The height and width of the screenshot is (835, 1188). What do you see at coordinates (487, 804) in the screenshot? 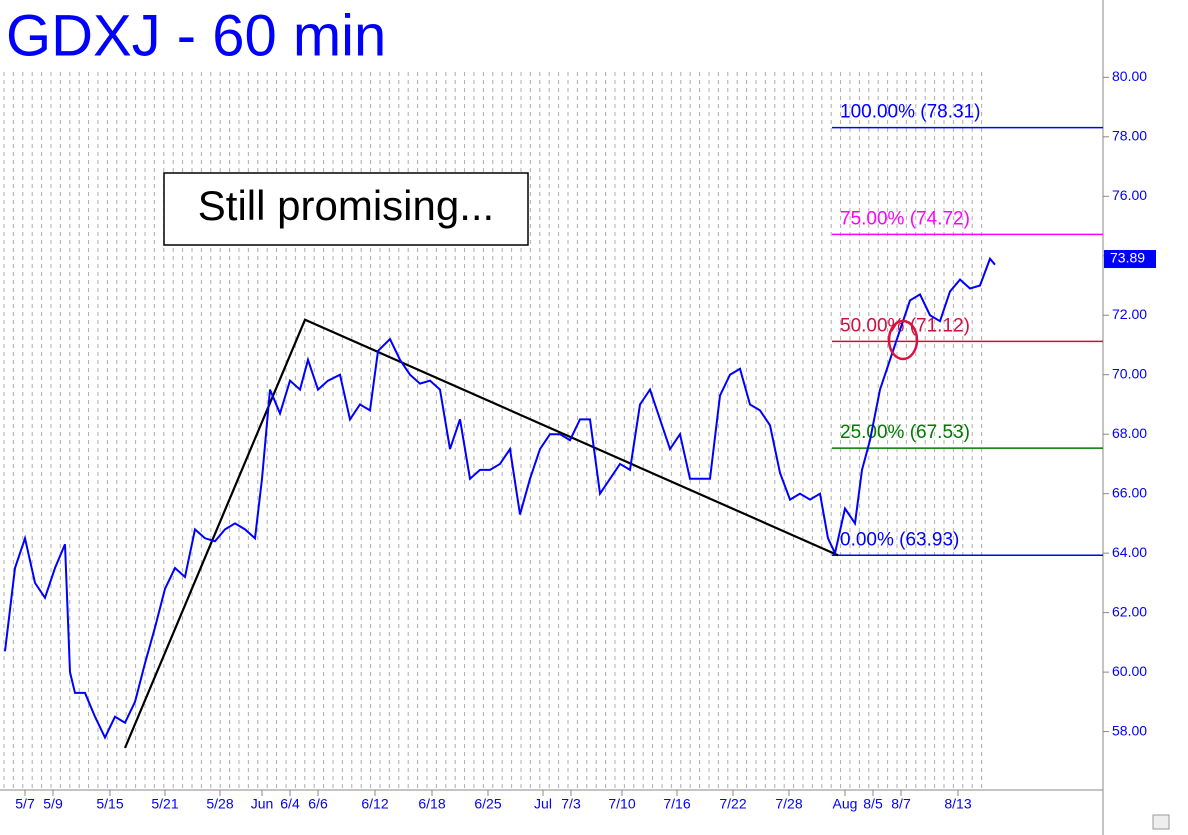
I see `x-tick-label: 6/25` at bounding box center [487, 804].